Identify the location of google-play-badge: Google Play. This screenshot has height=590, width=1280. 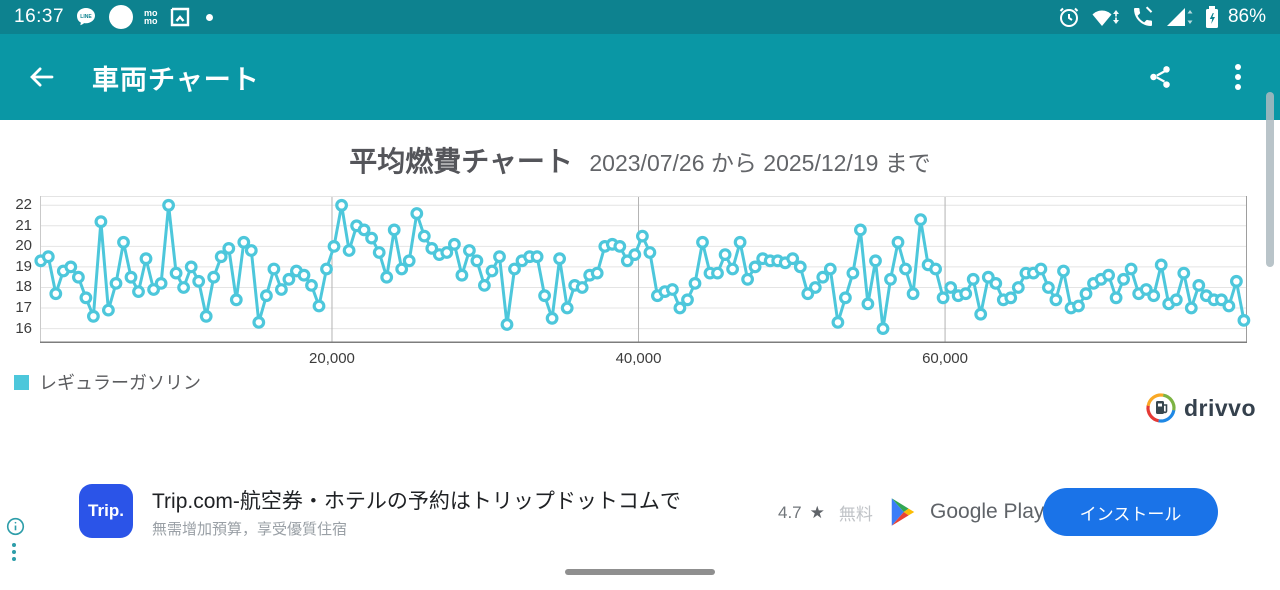
(966, 512).